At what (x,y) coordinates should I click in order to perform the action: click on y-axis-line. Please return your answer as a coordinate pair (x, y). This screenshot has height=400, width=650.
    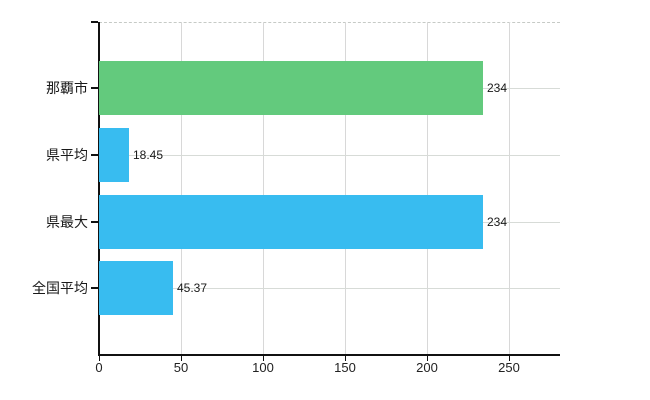
    Looking at the image, I should click on (99, 189).